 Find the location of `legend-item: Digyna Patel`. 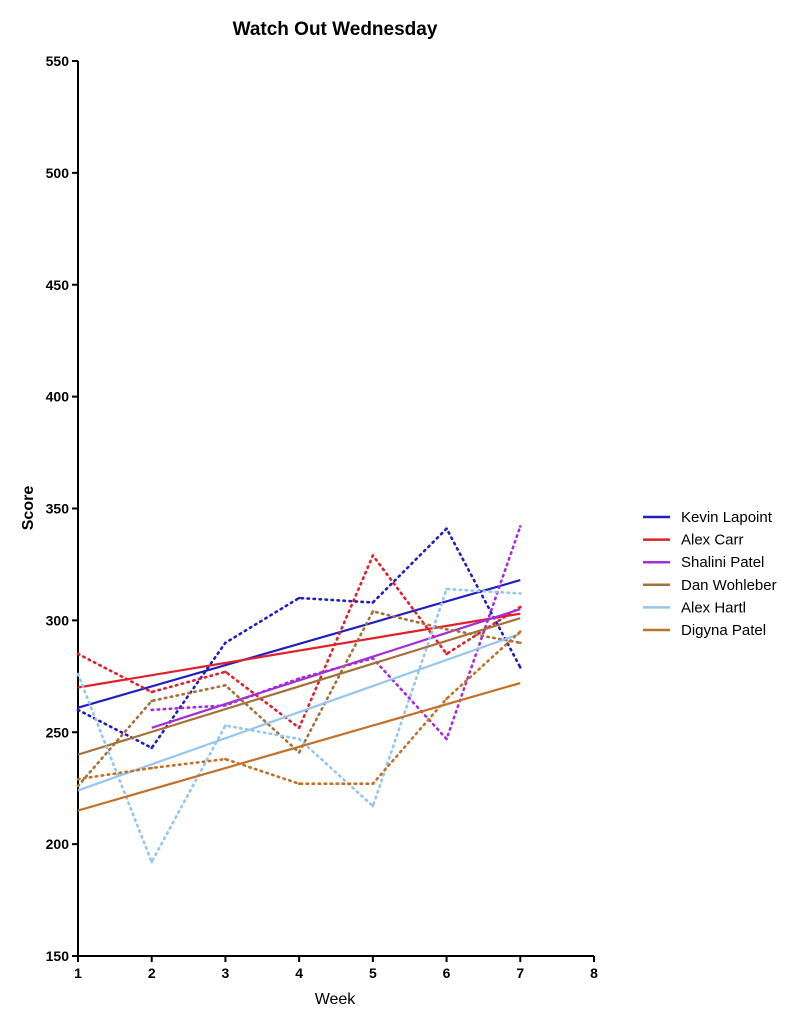

legend-item: Digyna Patel is located at coordinates (704, 630).